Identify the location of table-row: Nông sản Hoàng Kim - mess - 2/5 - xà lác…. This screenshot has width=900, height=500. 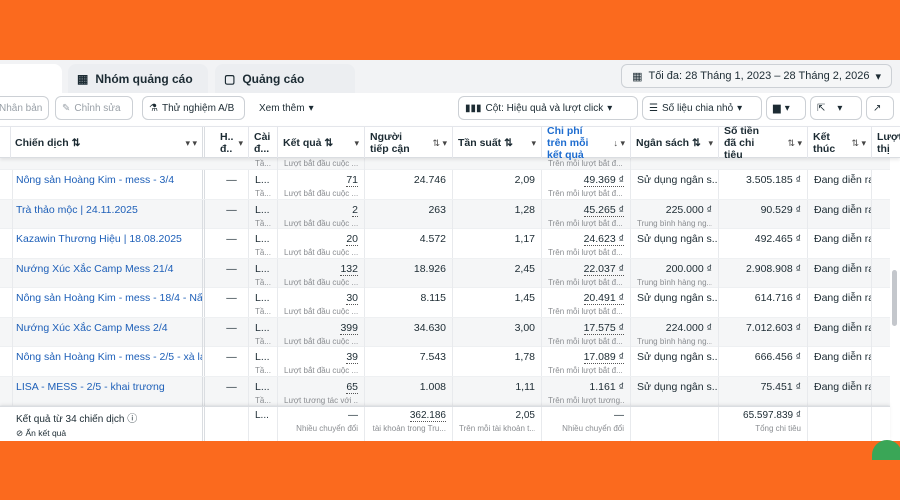
(445, 362).